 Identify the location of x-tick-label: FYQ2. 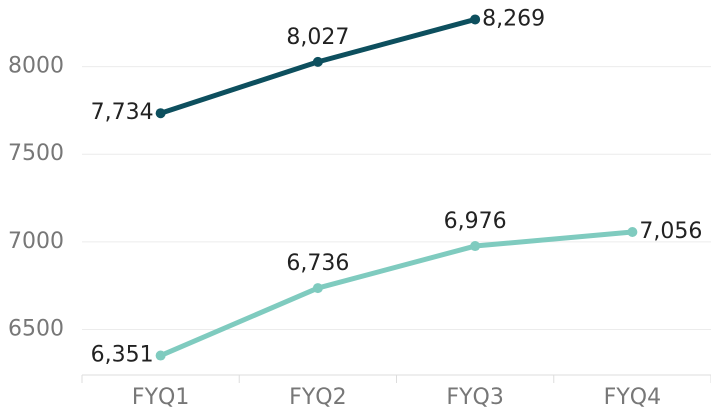
(317, 397).